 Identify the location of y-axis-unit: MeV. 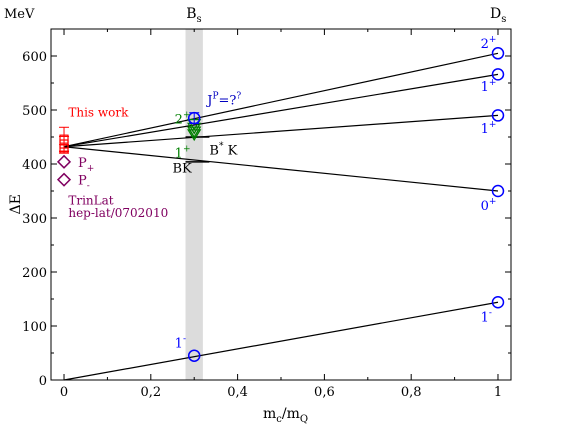
(19, 14).